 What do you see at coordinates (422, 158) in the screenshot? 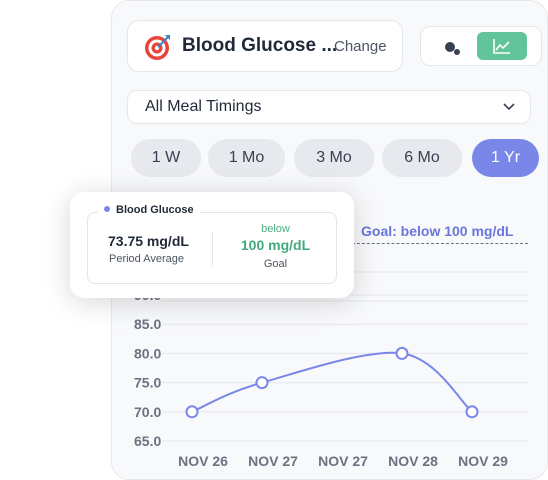
I see `range-6mo: 6 Mo` at bounding box center [422, 158].